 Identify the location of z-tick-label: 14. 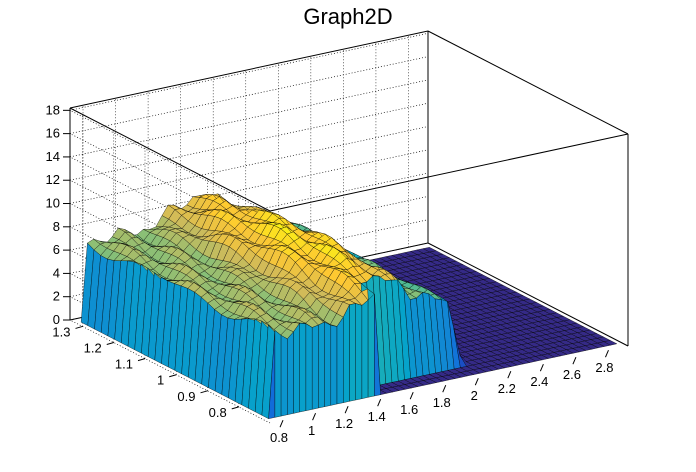
(53, 156).